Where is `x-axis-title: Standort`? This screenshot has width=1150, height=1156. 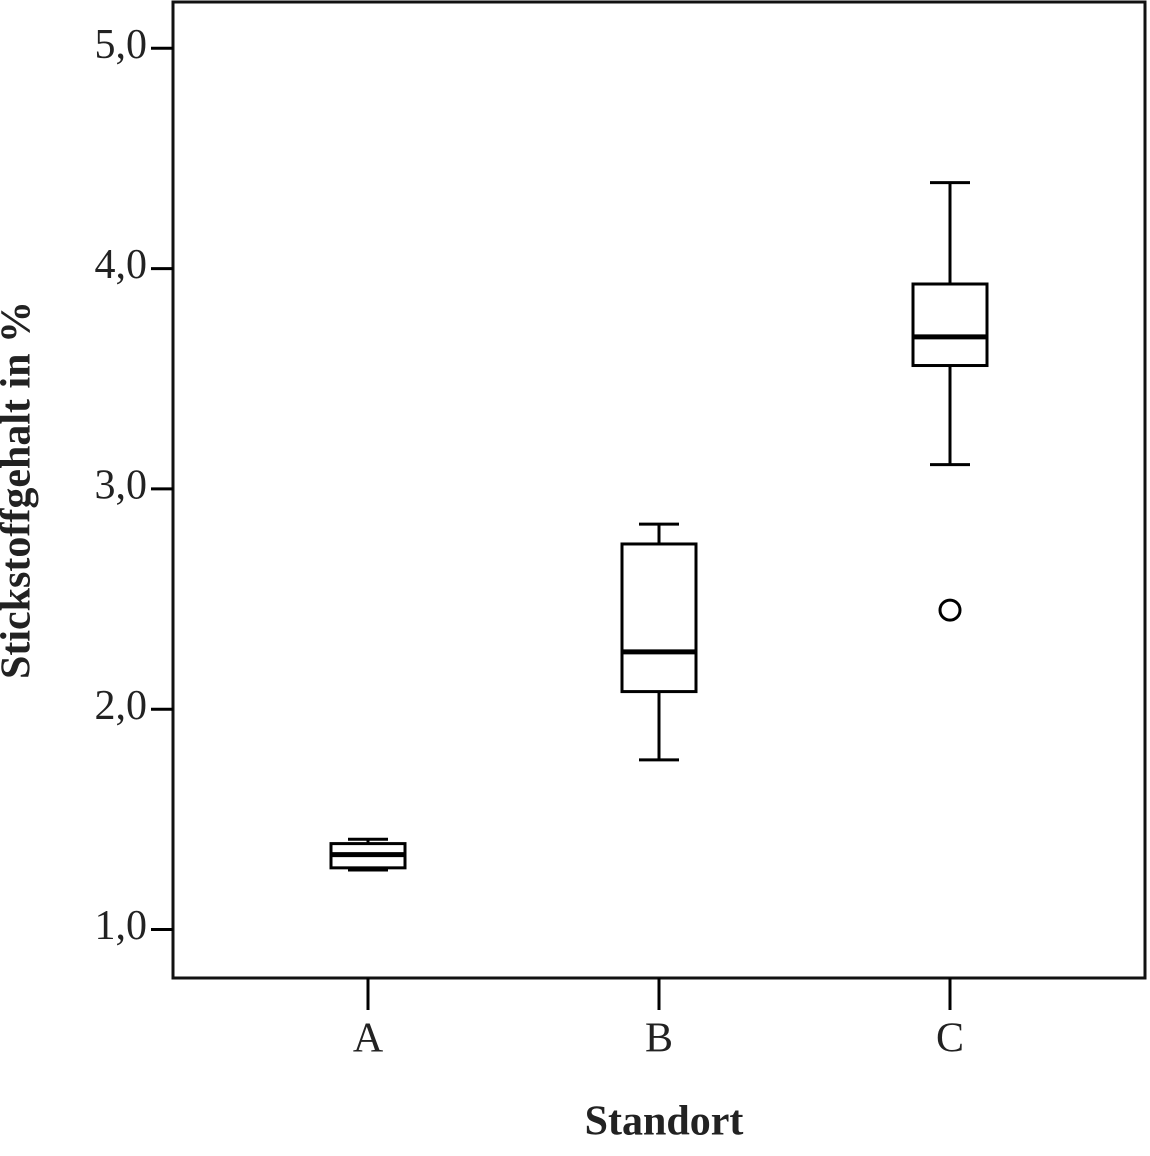 x-axis-title: Standort is located at coordinates (664, 1122).